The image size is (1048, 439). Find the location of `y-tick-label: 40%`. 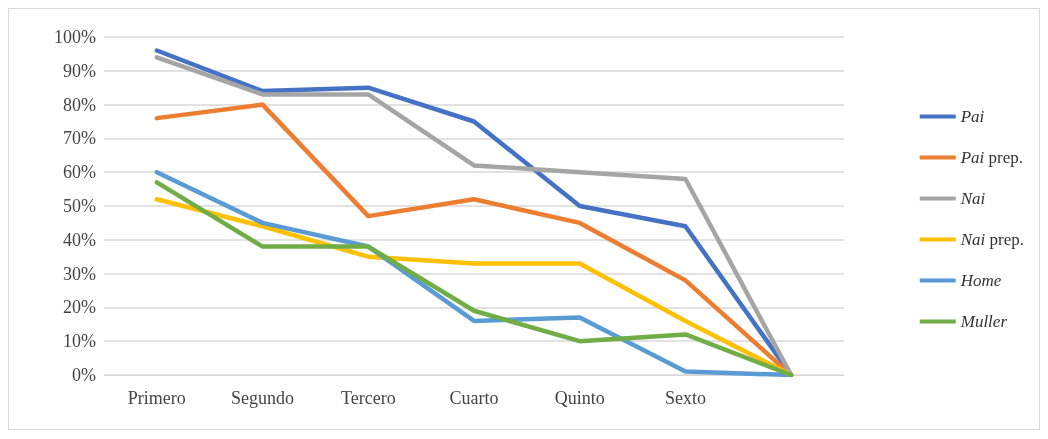

y-tick-label: 40% is located at coordinates (79, 239).